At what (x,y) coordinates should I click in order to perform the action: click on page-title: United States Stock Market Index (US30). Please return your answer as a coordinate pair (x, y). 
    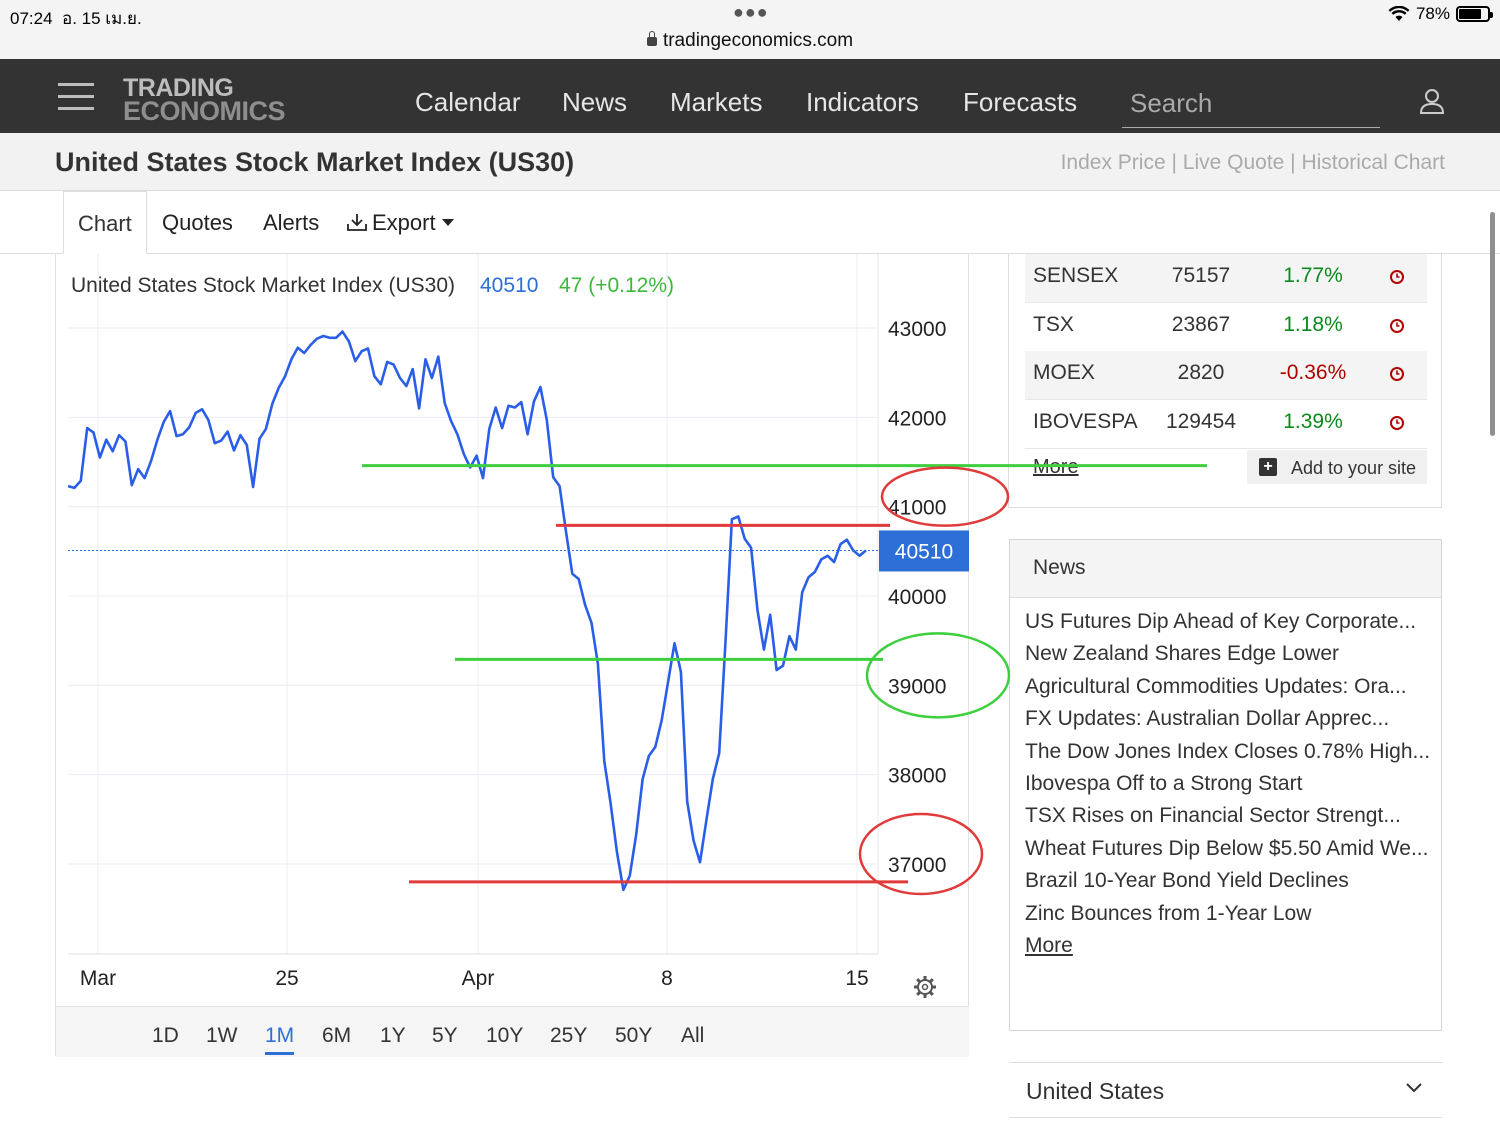
    Looking at the image, I should click on (315, 162).